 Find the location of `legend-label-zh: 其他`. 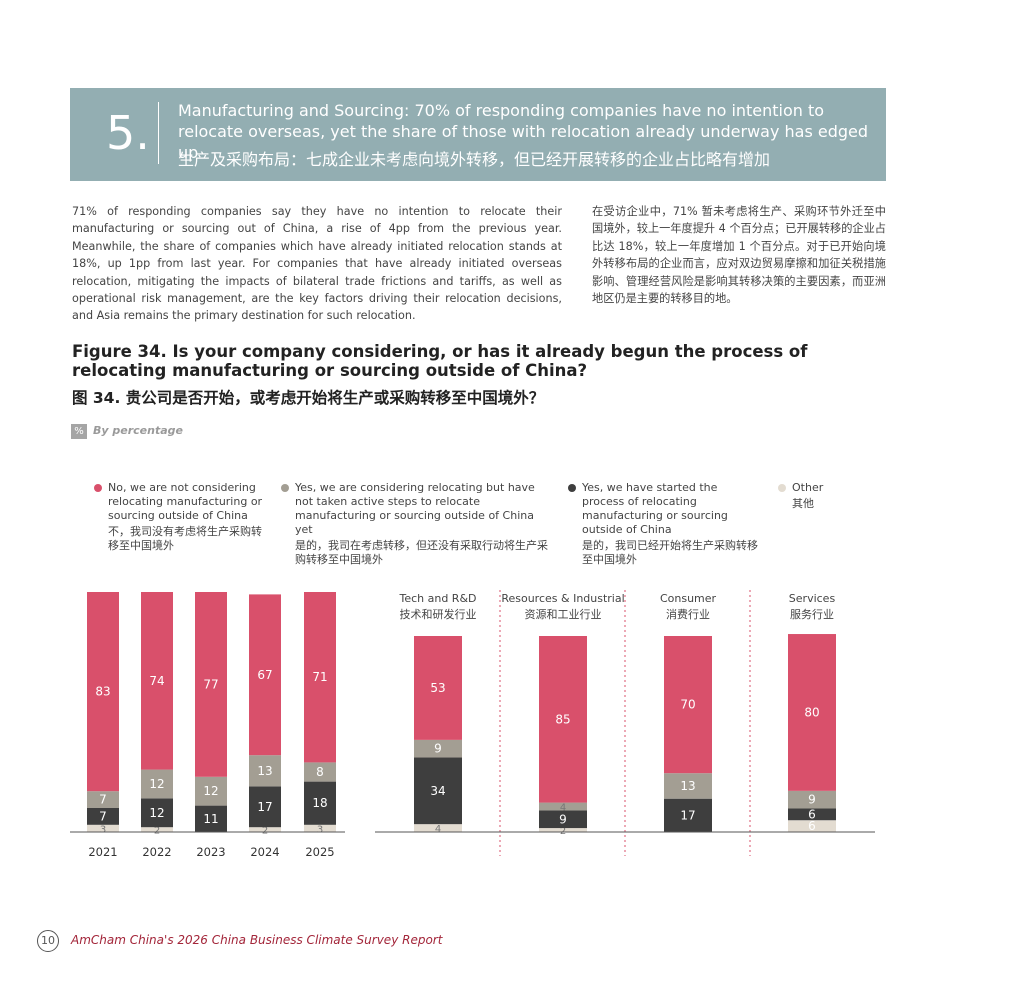

legend-label-zh: 其他 is located at coordinates (803, 503).